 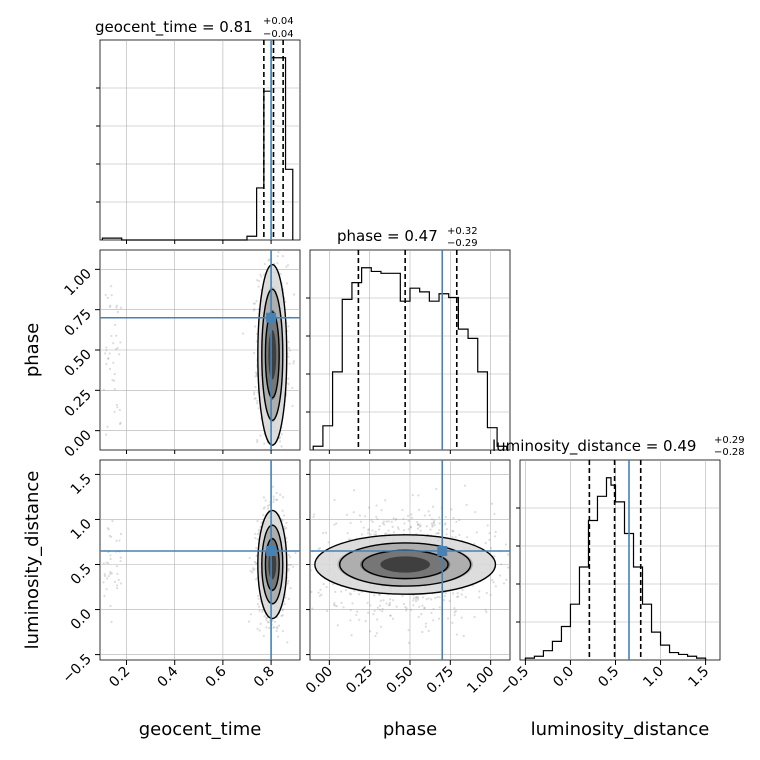 What do you see at coordinates (410, 358) in the screenshot?
I see `histogram-step-phase` at bounding box center [410, 358].